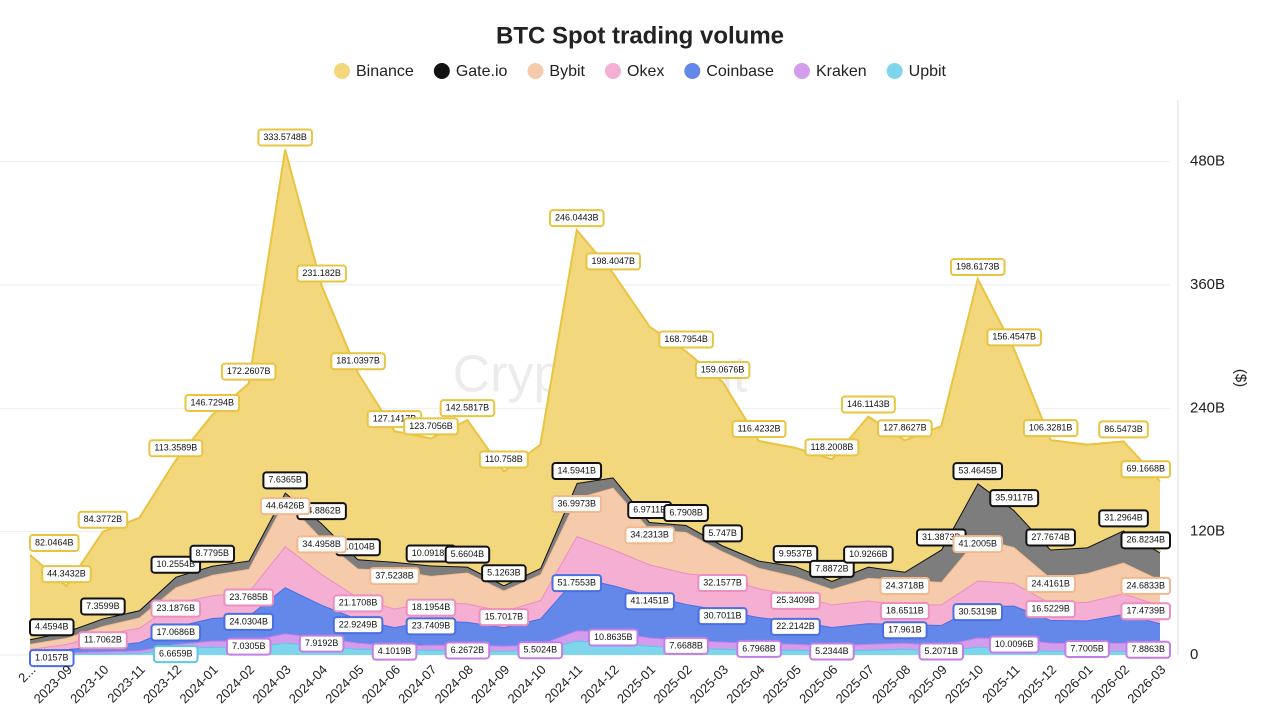 Image resolution: width=1280 pixels, height=720 pixels. I want to click on data-label-text: 10.9266B, so click(868, 554).